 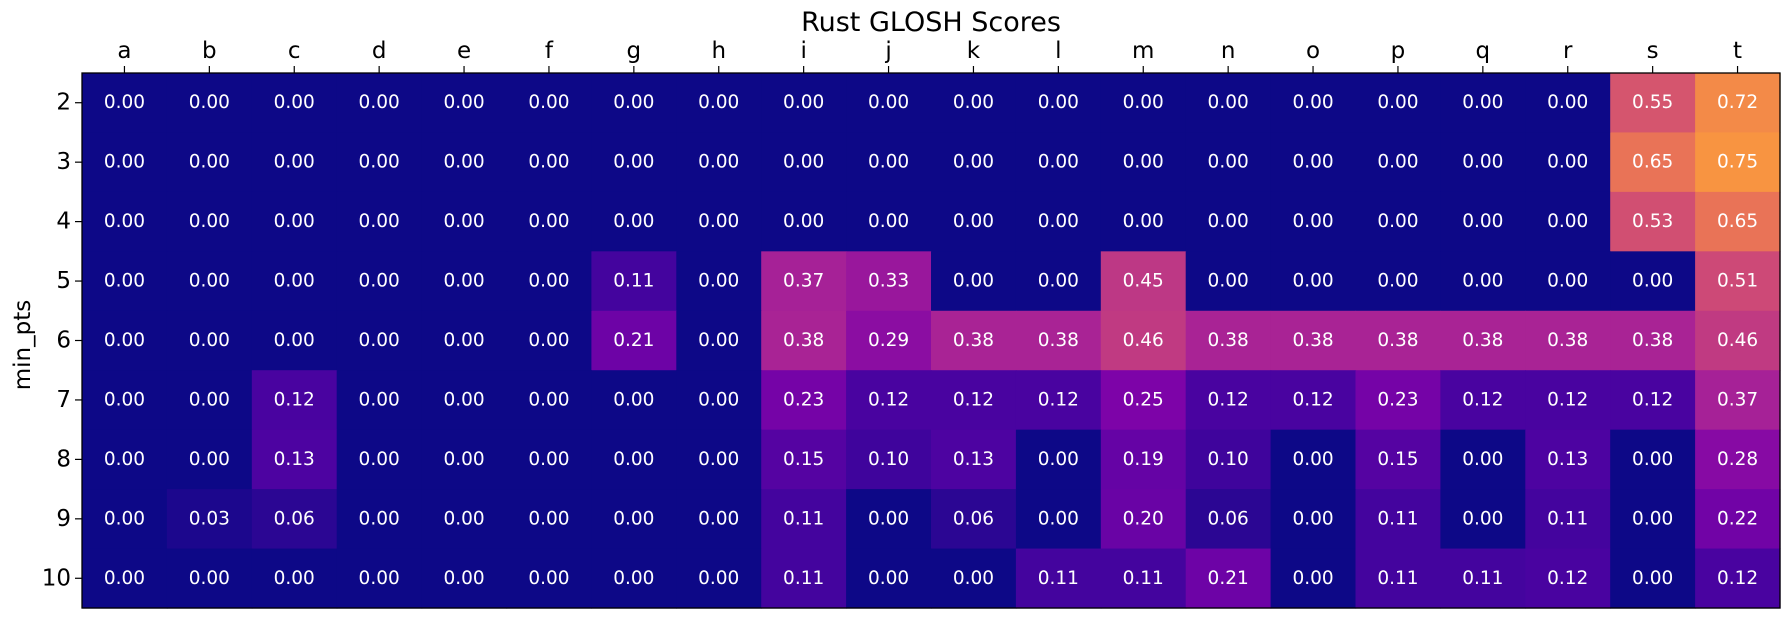 What do you see at coordinates (973, 459) in the screenshot?
I see `cell-value-label: 0.13` at bounding box center [973, 459].